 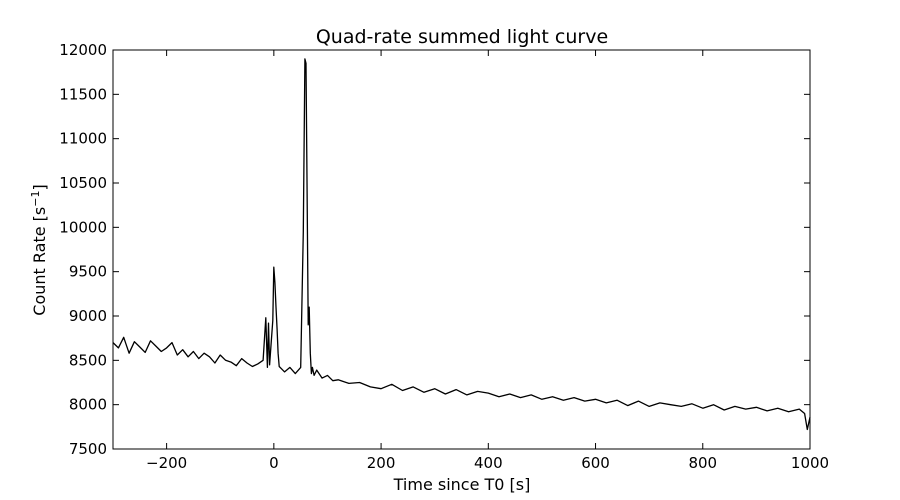 I want to click on y-axis-label-main: Count Rate [s, so click(x=39, y=261).